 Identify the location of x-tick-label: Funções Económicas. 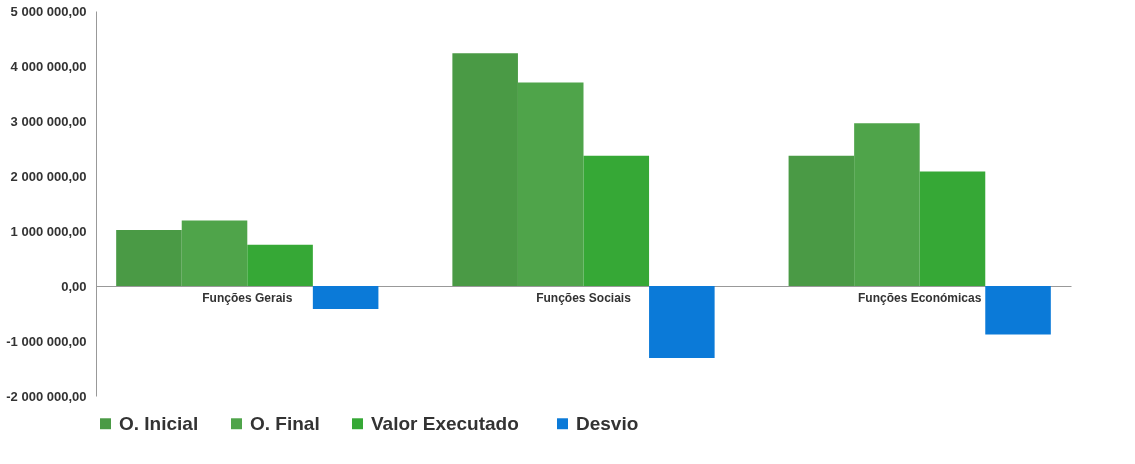
(920, 297).